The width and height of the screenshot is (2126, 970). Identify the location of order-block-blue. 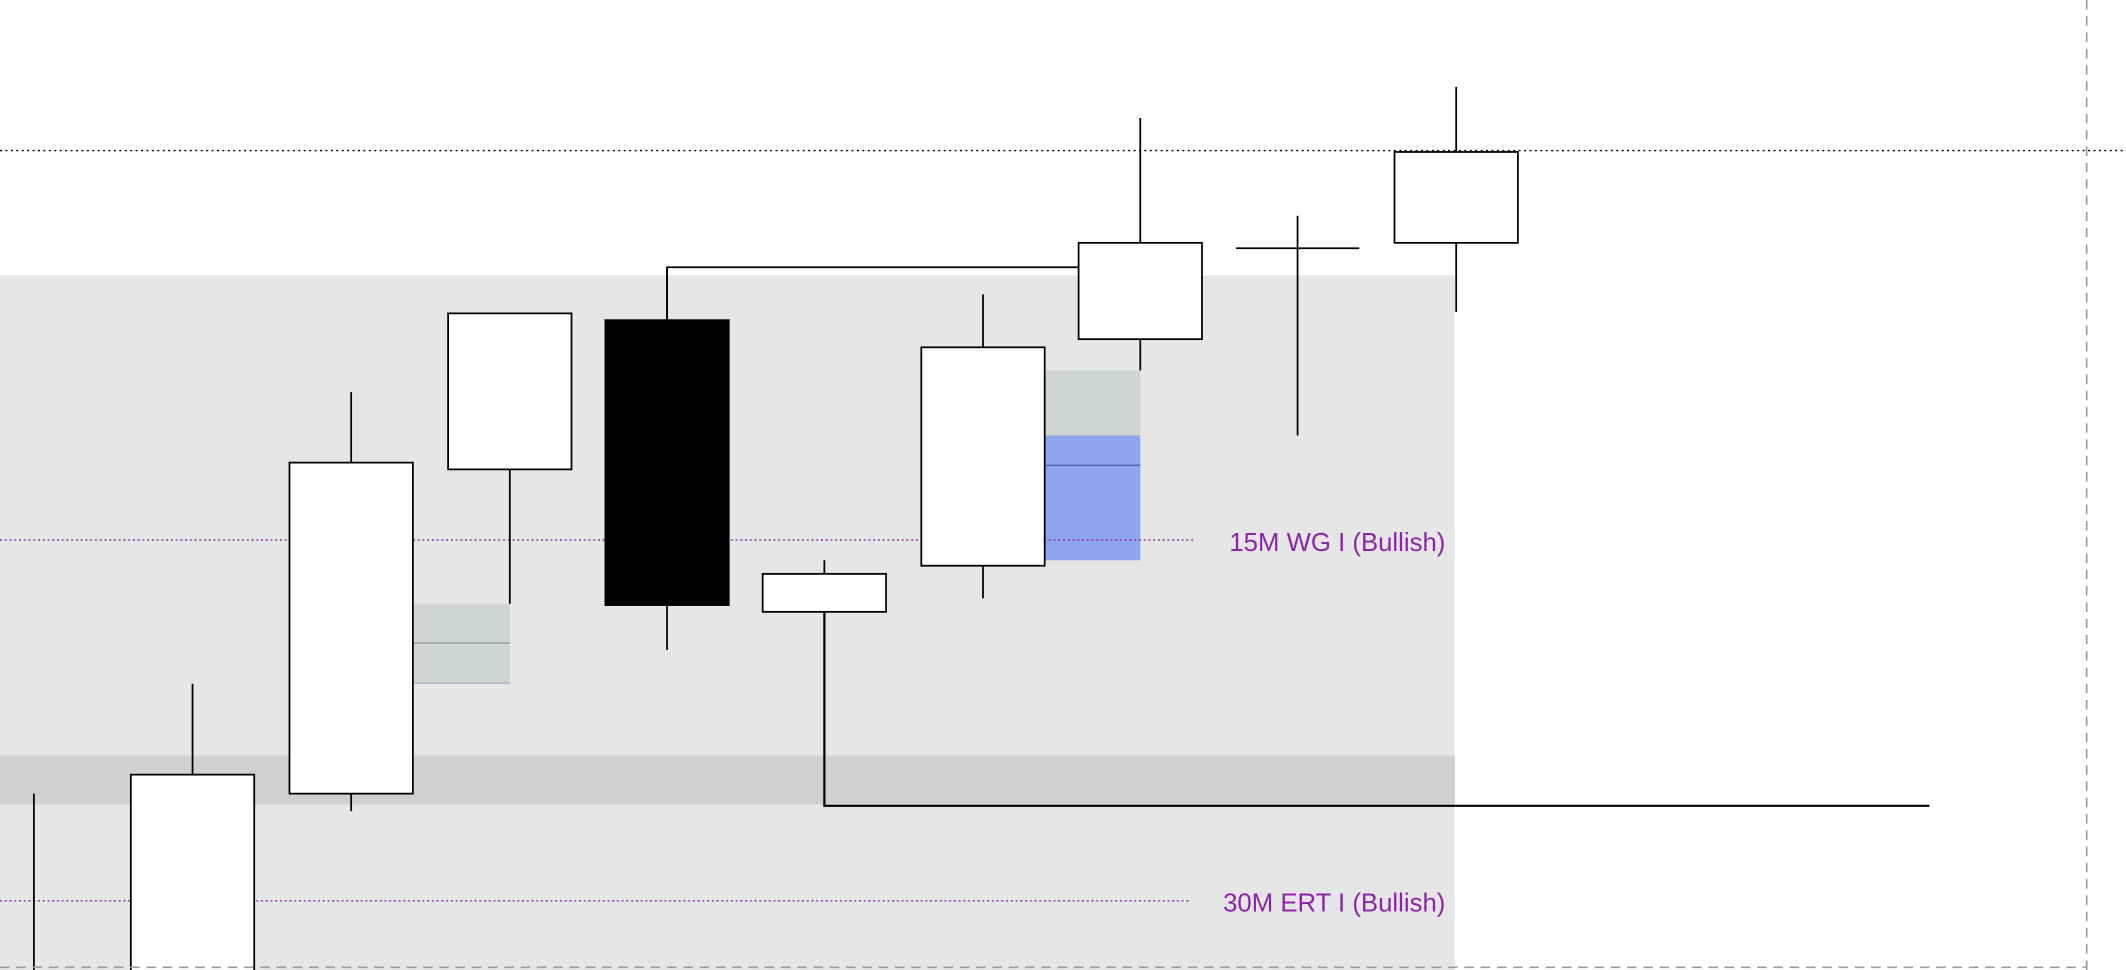
(1093, 498).